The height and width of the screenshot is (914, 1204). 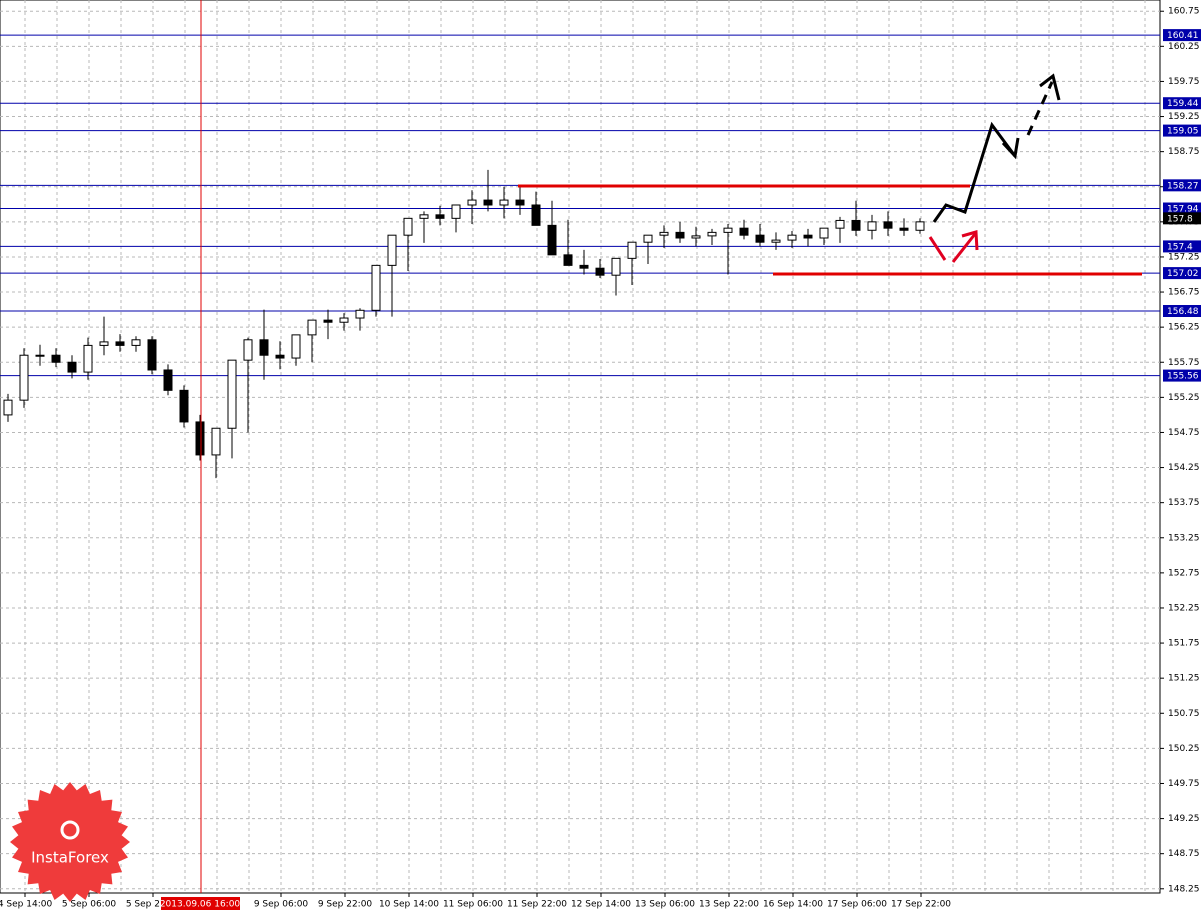 What do you see at coordinates (70, 842) in the screenshot?
I see `logo-badge` at bounding box center [70, 842].